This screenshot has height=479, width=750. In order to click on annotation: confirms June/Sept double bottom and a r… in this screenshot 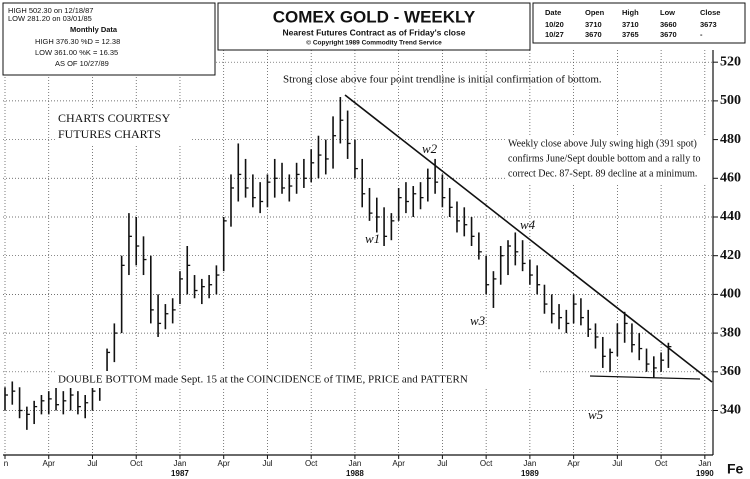, I will do `click(604, 158)`.